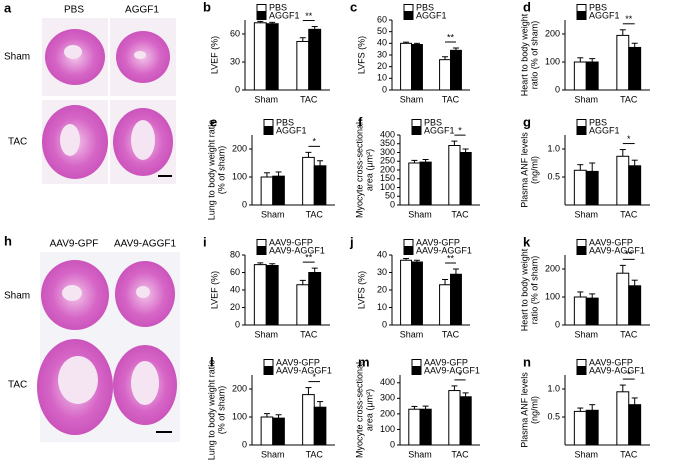 The image size is (675, 471). Describe the element at coordinates (8, 7) in the screenshot. I see `panel-letter: a` at that location.